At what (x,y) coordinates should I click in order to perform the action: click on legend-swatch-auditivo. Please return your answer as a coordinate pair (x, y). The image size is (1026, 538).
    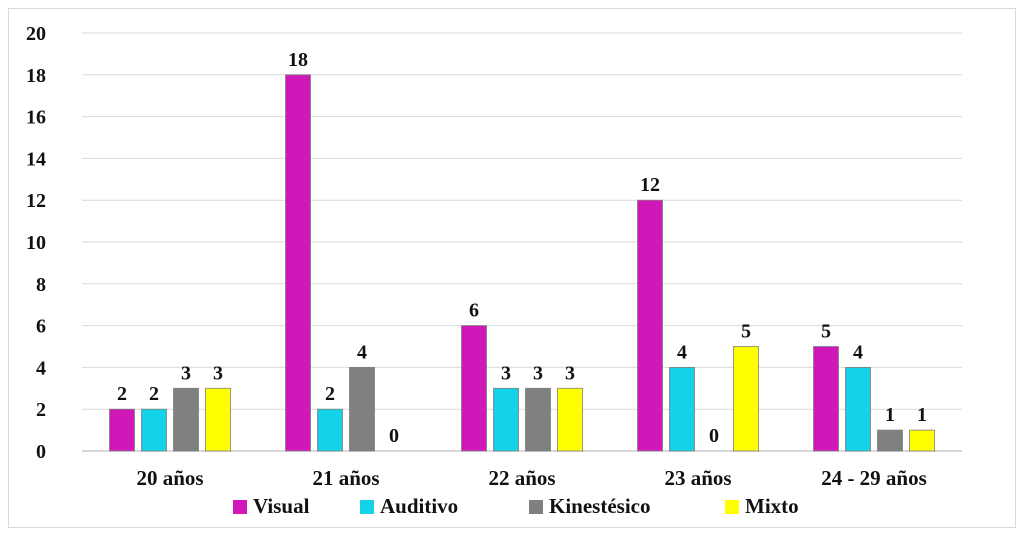
    Looking at the image, I should click on (367, 507).